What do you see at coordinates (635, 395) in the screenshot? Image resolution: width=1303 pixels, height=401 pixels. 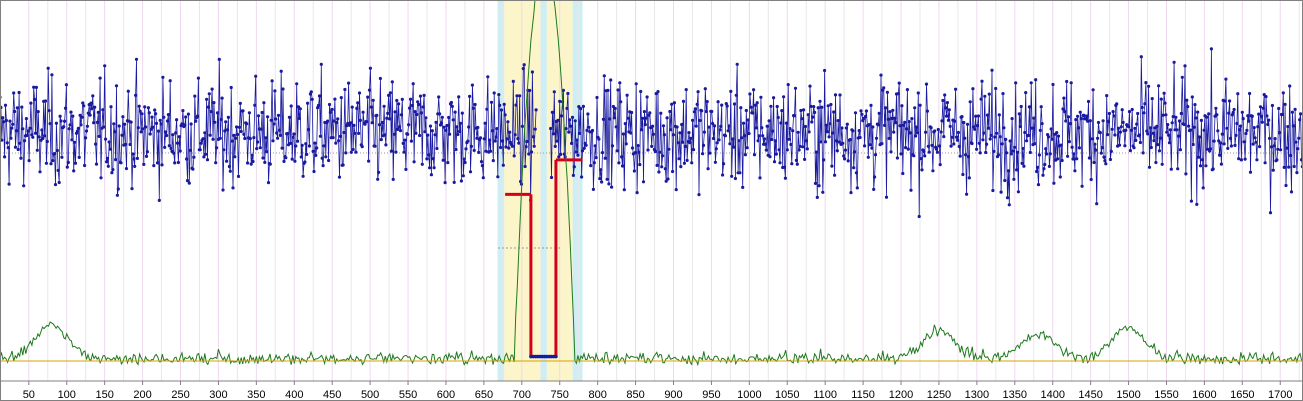 I see `x-tick-label-850: 850` at bounding box center [635, 395].